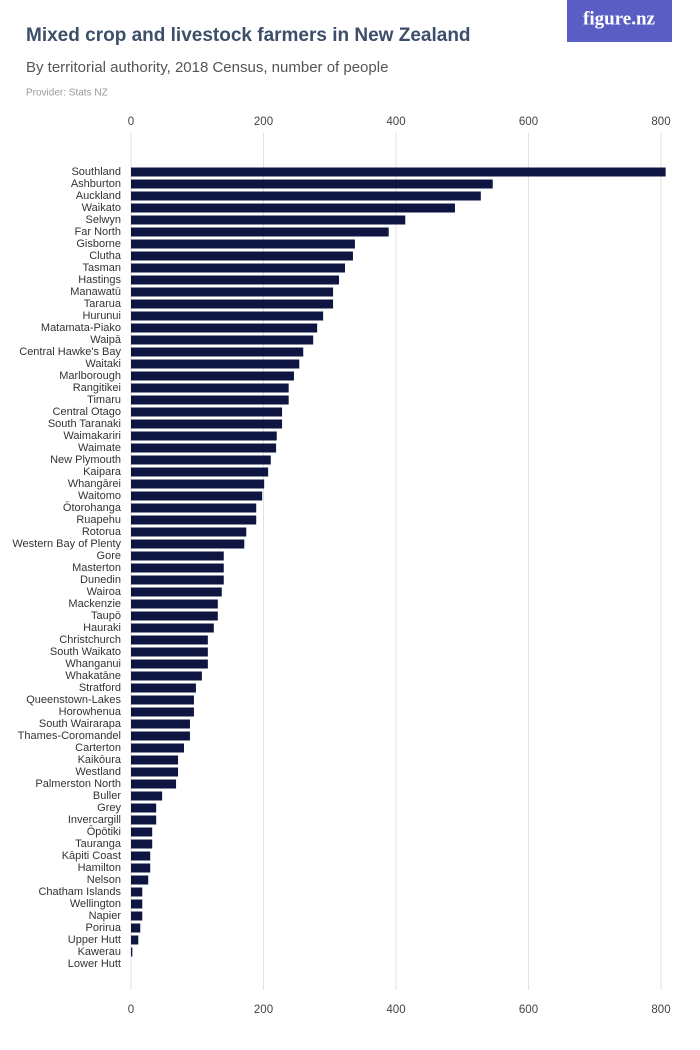  I want to click on category-label: Hastings, so click(99, 280).